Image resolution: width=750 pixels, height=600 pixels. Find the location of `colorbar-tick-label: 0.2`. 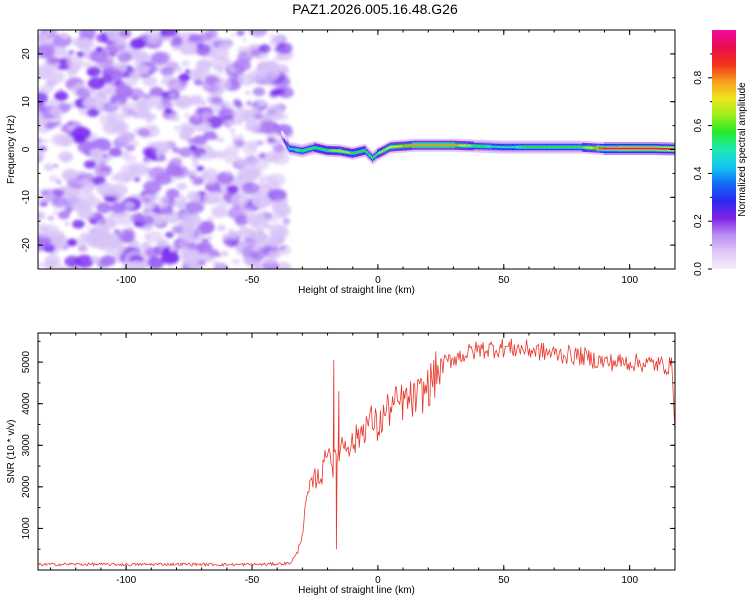

colorbar-tick-label: 0.2 is located at coordinates (698, 221).